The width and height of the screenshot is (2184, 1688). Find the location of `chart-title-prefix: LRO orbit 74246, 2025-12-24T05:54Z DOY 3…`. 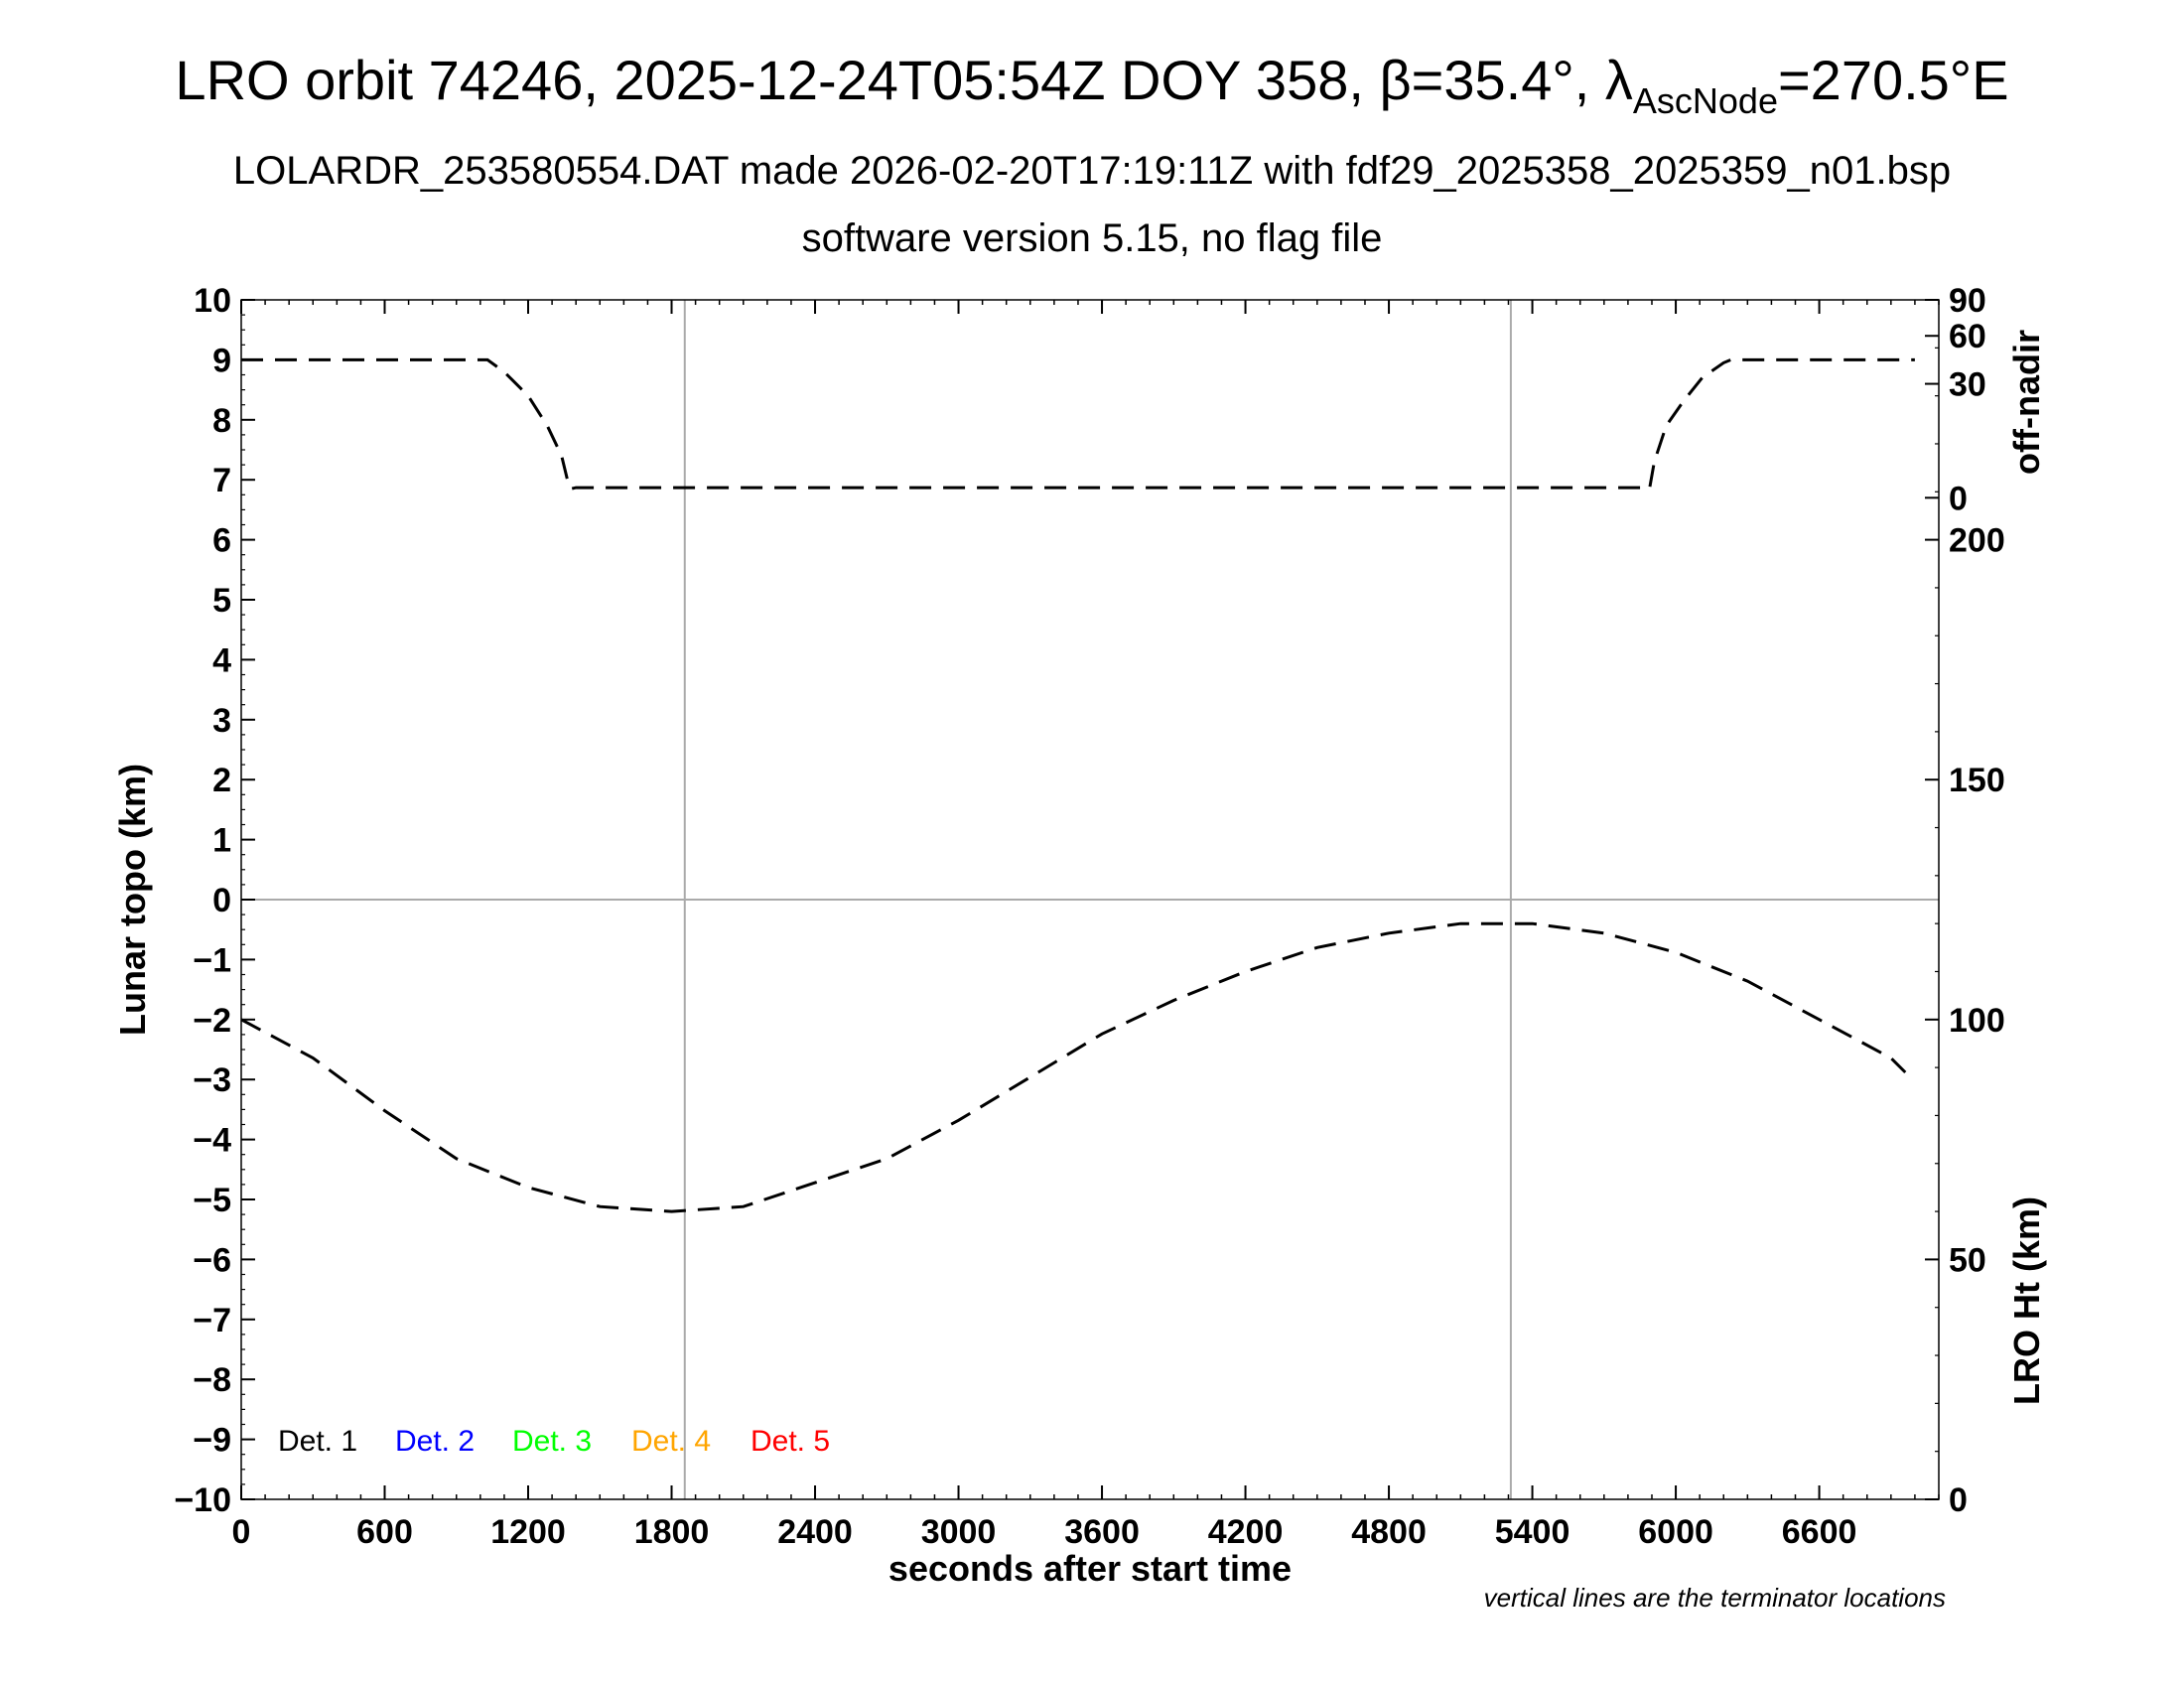

chart-title-prefix: LRO orbit 74246, 2025-12-24T05:54Z DOY 3… is located at coordinates (904, 80).